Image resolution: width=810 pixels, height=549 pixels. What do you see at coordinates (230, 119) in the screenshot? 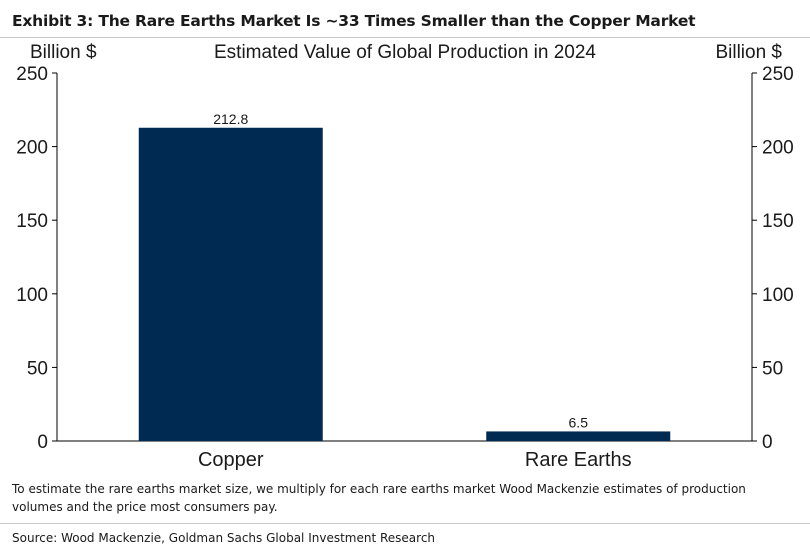
I see `bar-data-label: 212.8` at bounding box center [230, 119].